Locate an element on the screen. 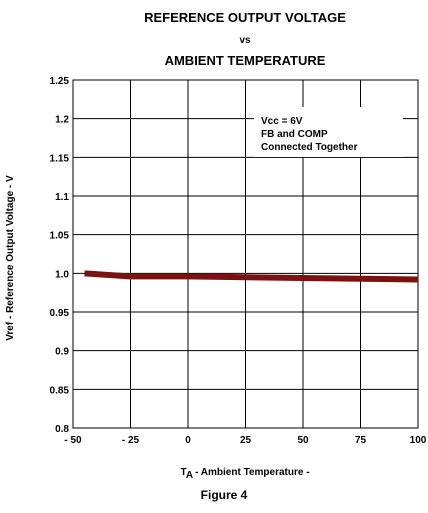 This screenshot has width=428, height=513. annotation-box: Vcc = 6V FB and COMP Connected Together is located at coordinates (328, 132).